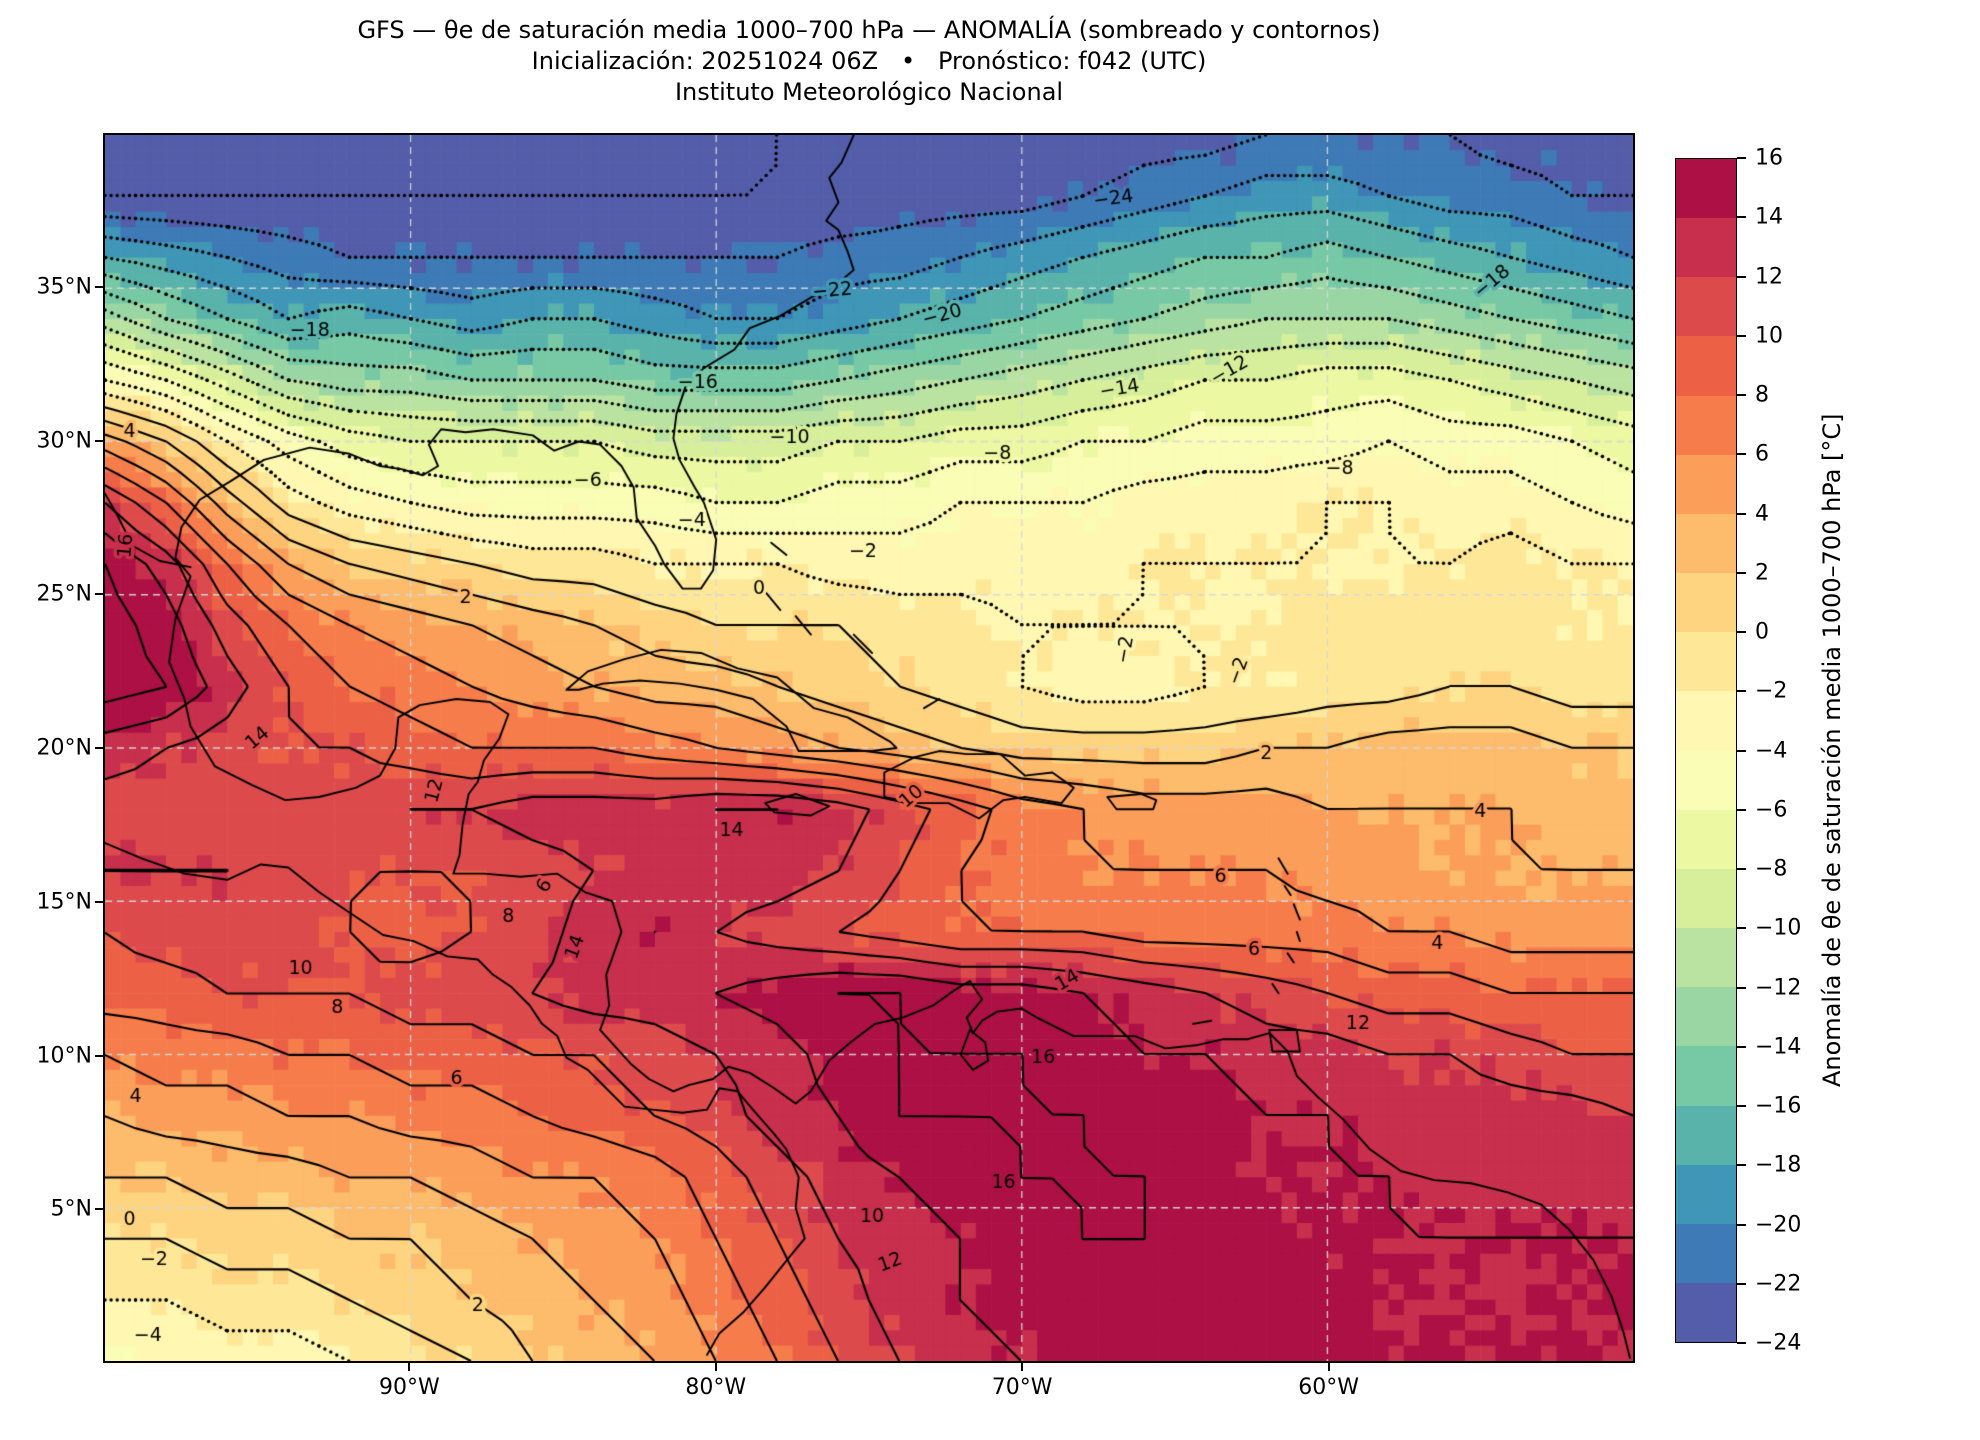 The height and width of the screenshot is (1440, 1980). Describe the element at coordinates (1328, 1387) in the screenshot. I see `x-tick-label: 60°W` at that location.